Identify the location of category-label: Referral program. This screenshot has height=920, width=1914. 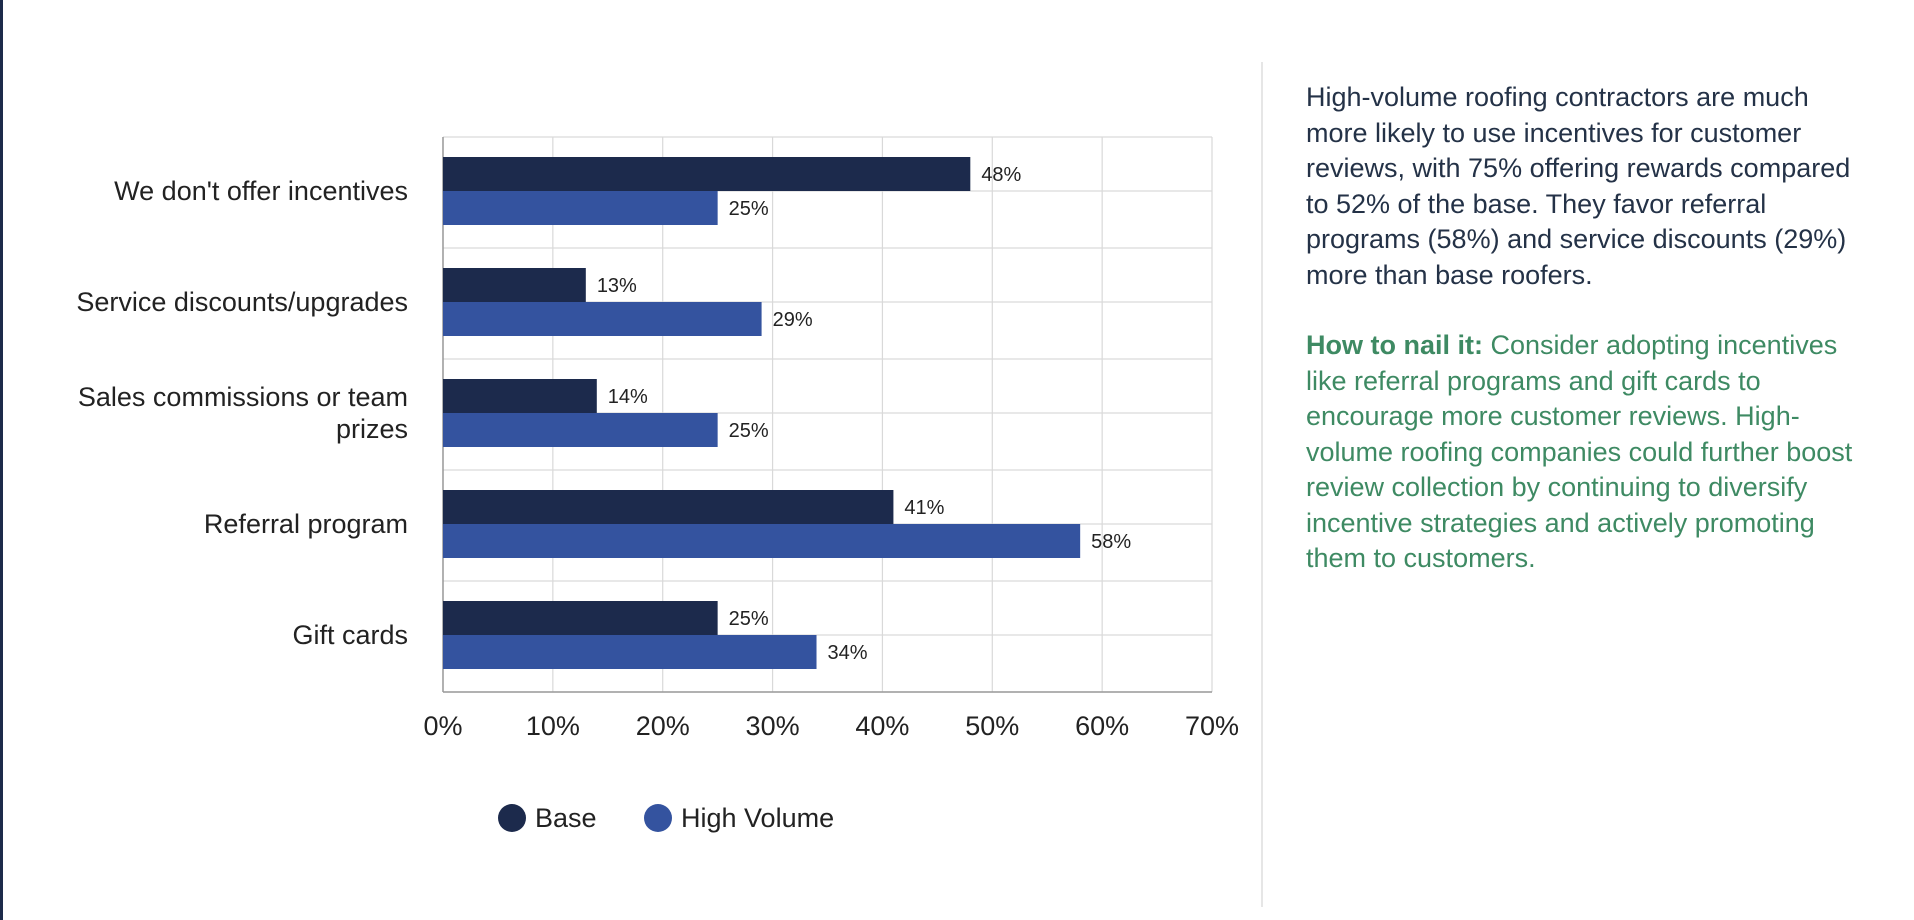
(306, 524).